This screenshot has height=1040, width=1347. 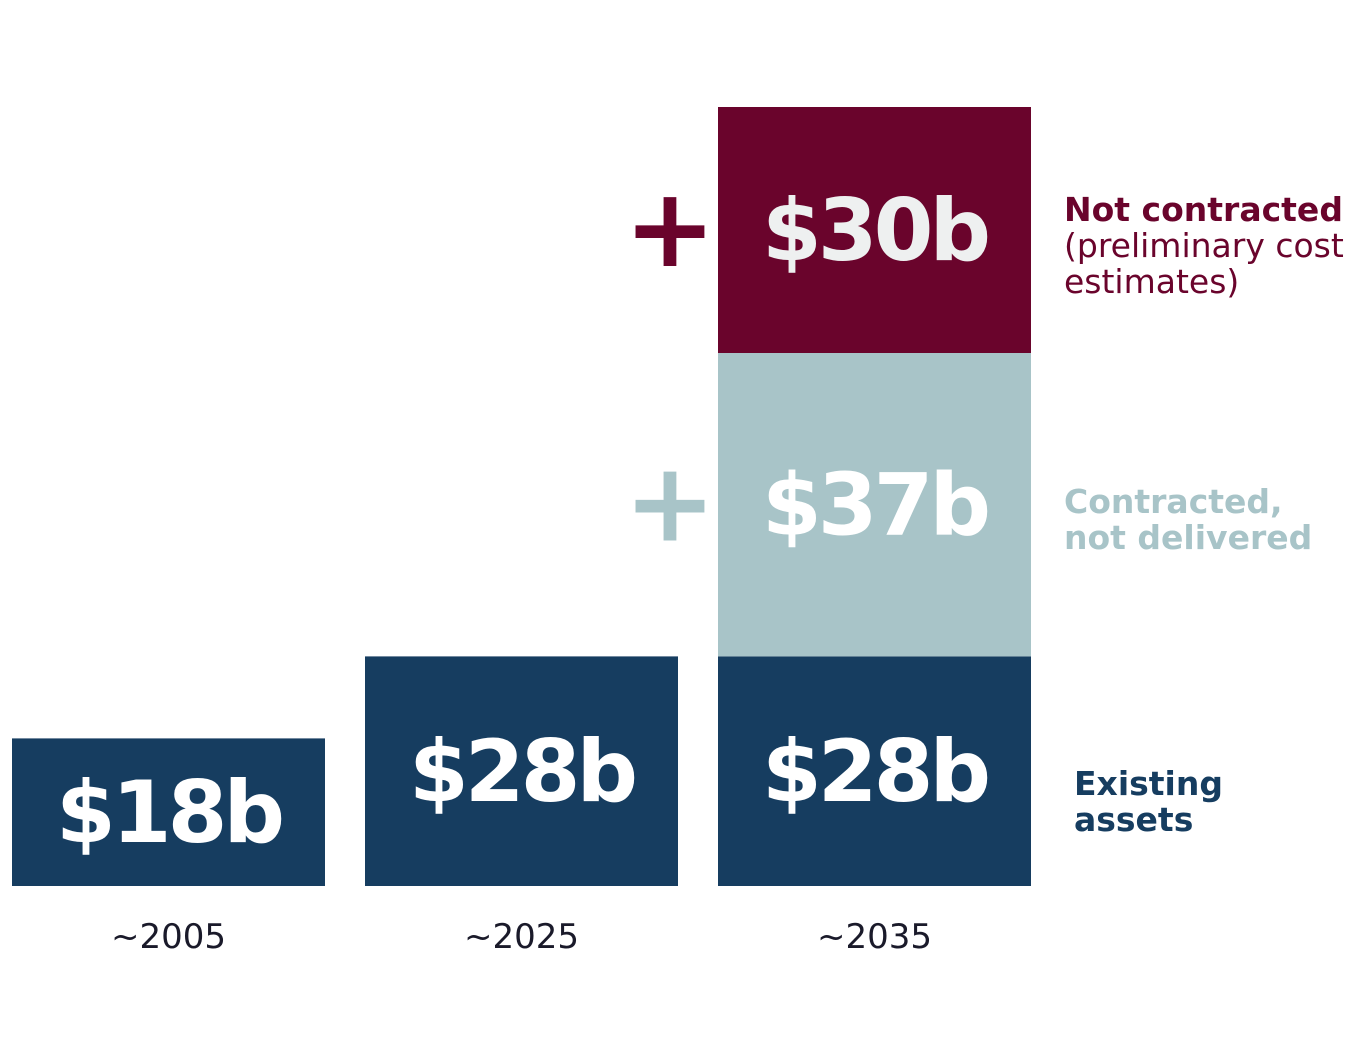 I want to click on x-tick-label: ~2035, so click(x=874, y=937).